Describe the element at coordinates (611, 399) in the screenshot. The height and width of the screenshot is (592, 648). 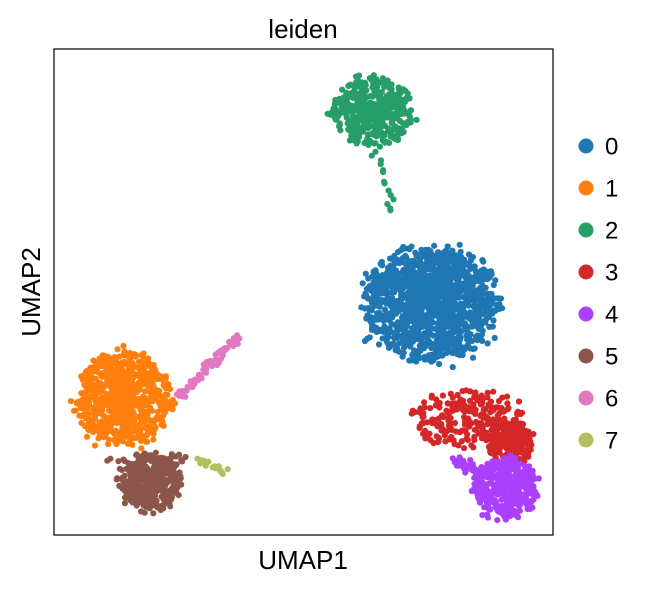
I see `legend-label-6: 6` at that location.